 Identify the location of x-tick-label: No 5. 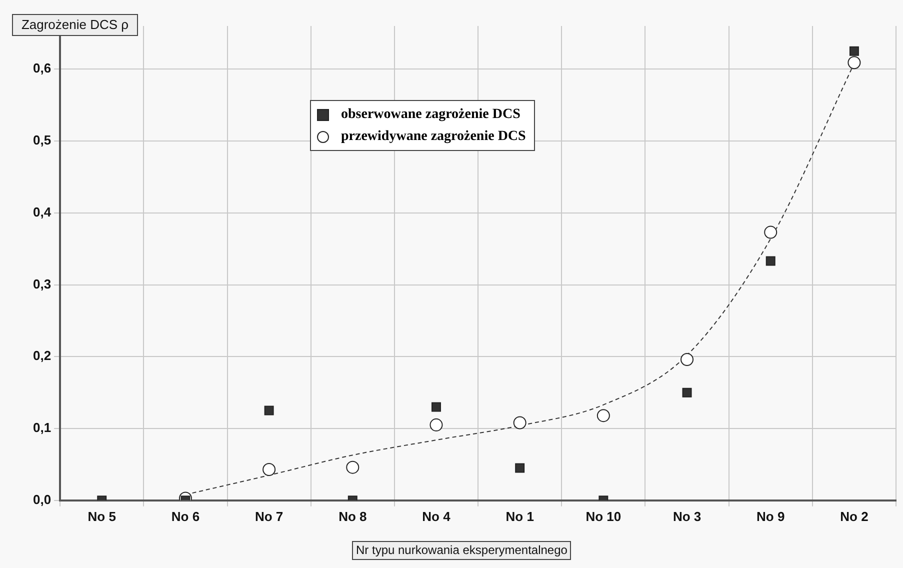
(102, 516).